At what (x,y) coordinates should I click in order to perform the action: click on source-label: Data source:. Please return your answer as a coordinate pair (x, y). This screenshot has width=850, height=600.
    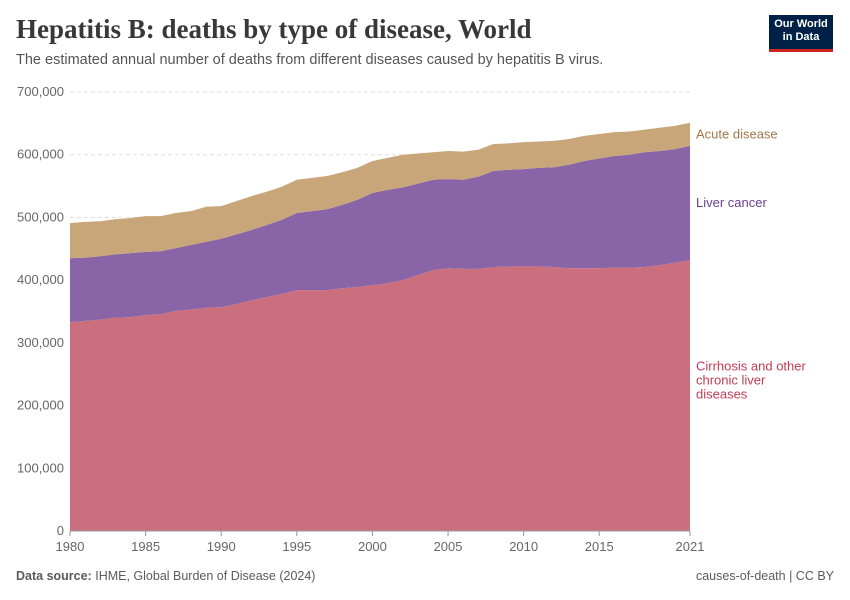
    Looking at the image, I should click on (54, 576).